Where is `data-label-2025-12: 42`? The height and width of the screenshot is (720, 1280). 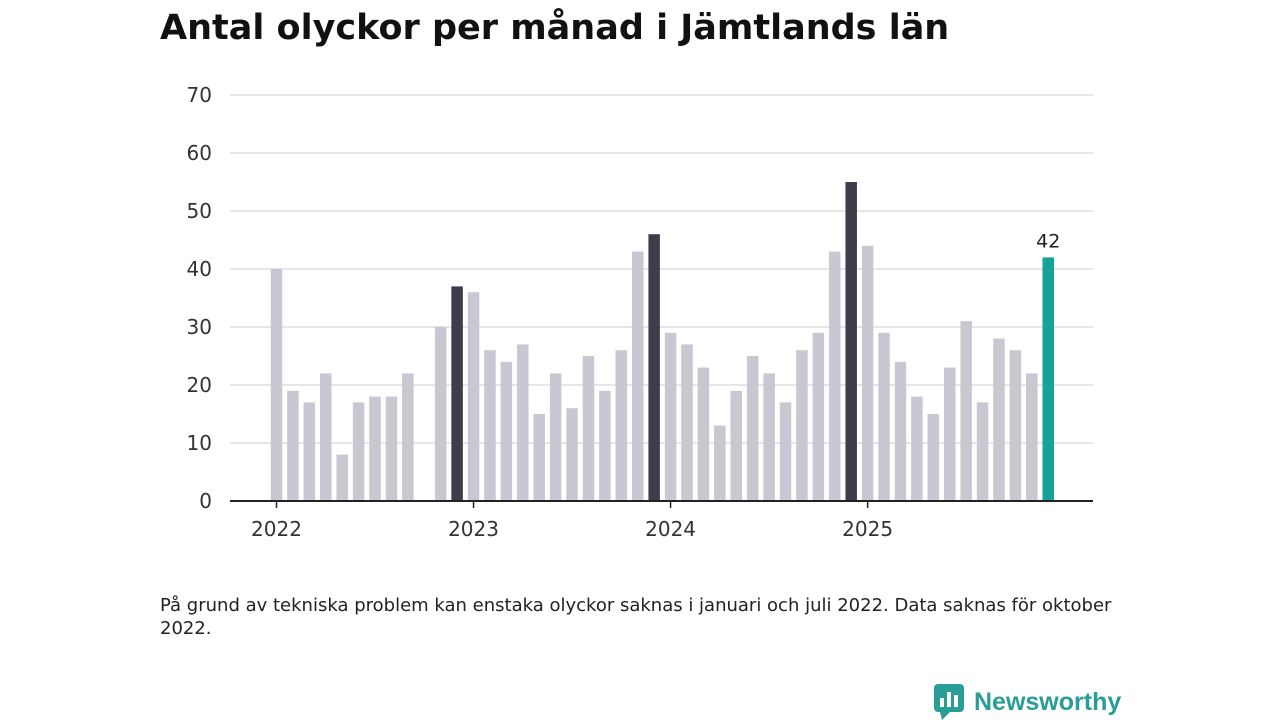 data-label-2025-12: 42 is located at coordinates (1048, 241).